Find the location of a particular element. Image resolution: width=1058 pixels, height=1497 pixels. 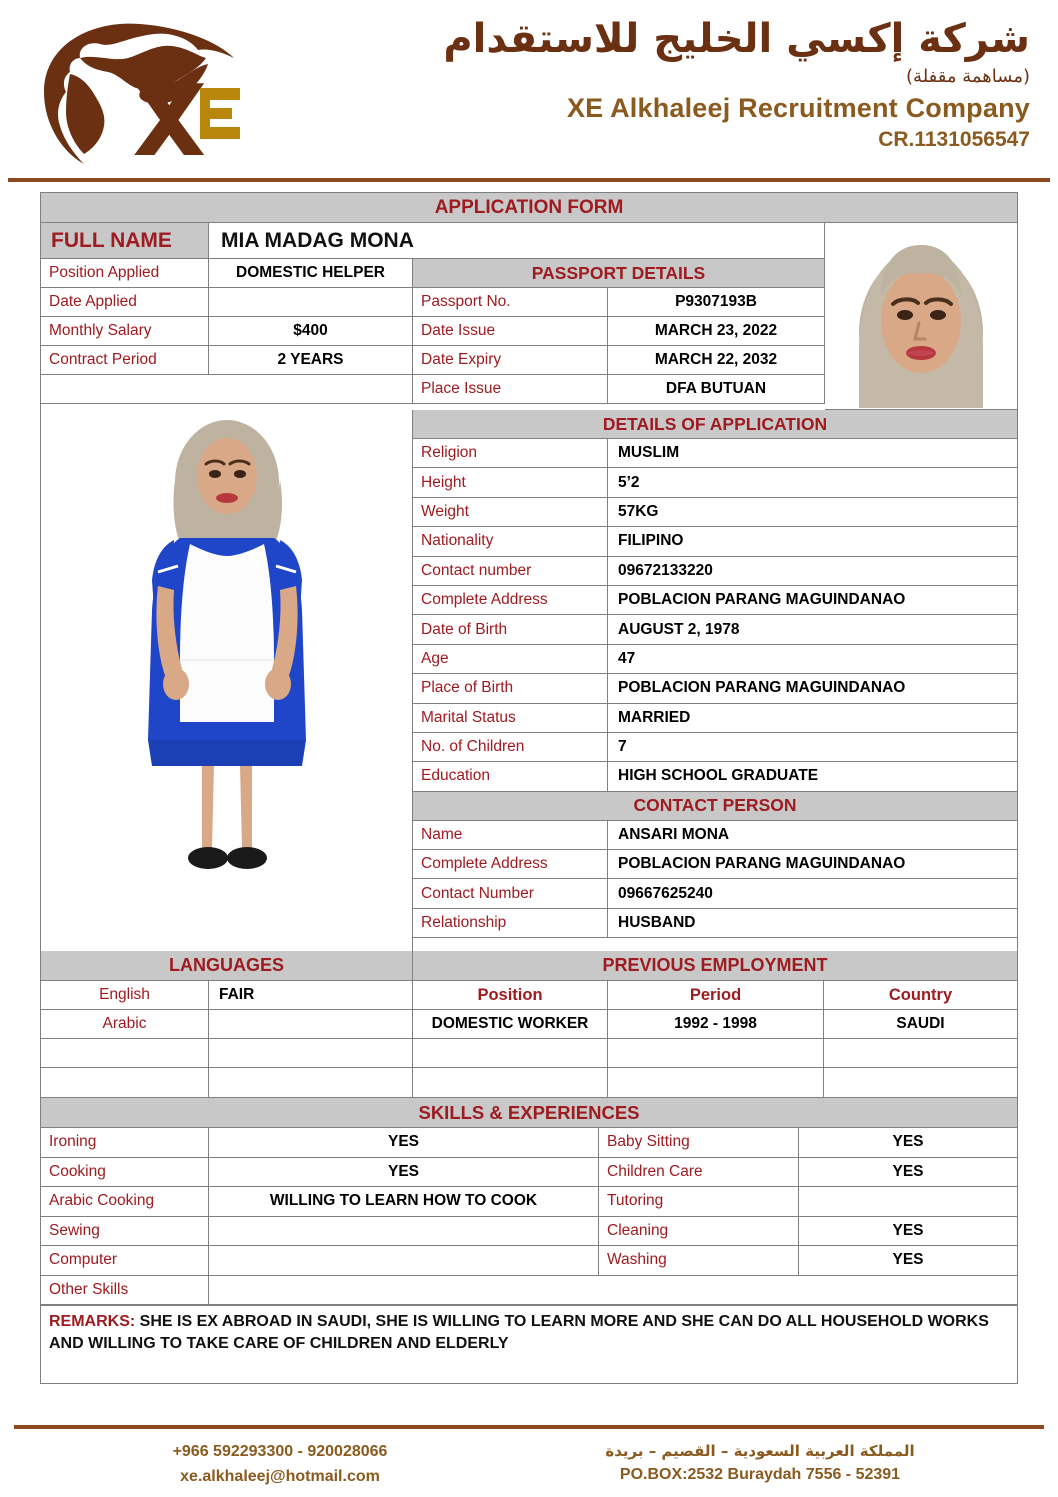

table-row: Arabic is located at coordinates (226, 1024).